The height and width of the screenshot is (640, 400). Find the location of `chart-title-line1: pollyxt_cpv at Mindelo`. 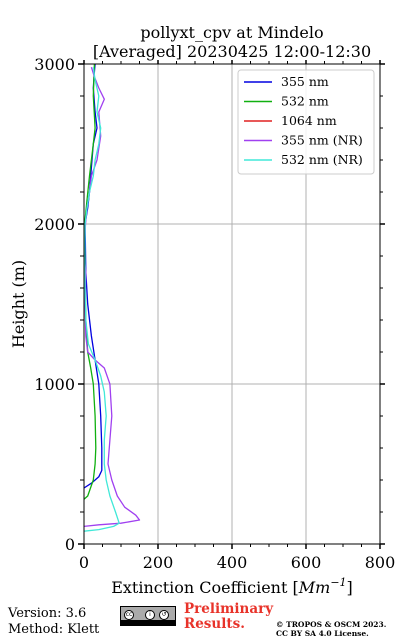

chart-title-line1: pollyxt_cpv at Mindelo is located at coordinates (231, 32).